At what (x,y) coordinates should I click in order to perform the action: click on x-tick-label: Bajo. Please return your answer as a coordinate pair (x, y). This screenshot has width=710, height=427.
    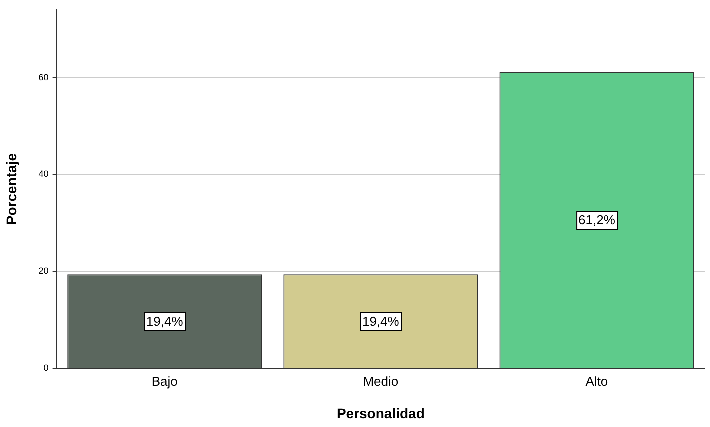
    Looking at the image, I should click on (165, 381).